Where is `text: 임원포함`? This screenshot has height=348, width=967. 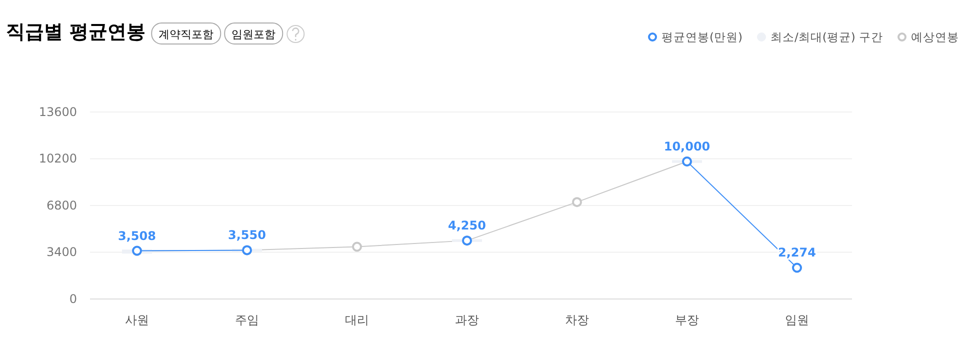 text: 임원포함 is located at coordinates (254, 34).